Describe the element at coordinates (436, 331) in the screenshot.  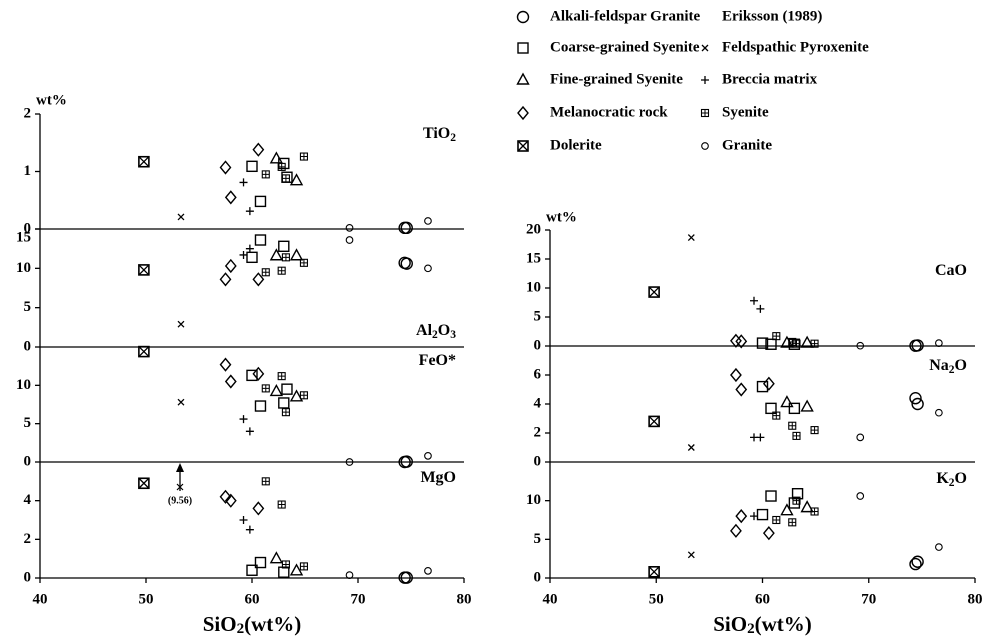
I see `panel-label: Al2O3` at that location.